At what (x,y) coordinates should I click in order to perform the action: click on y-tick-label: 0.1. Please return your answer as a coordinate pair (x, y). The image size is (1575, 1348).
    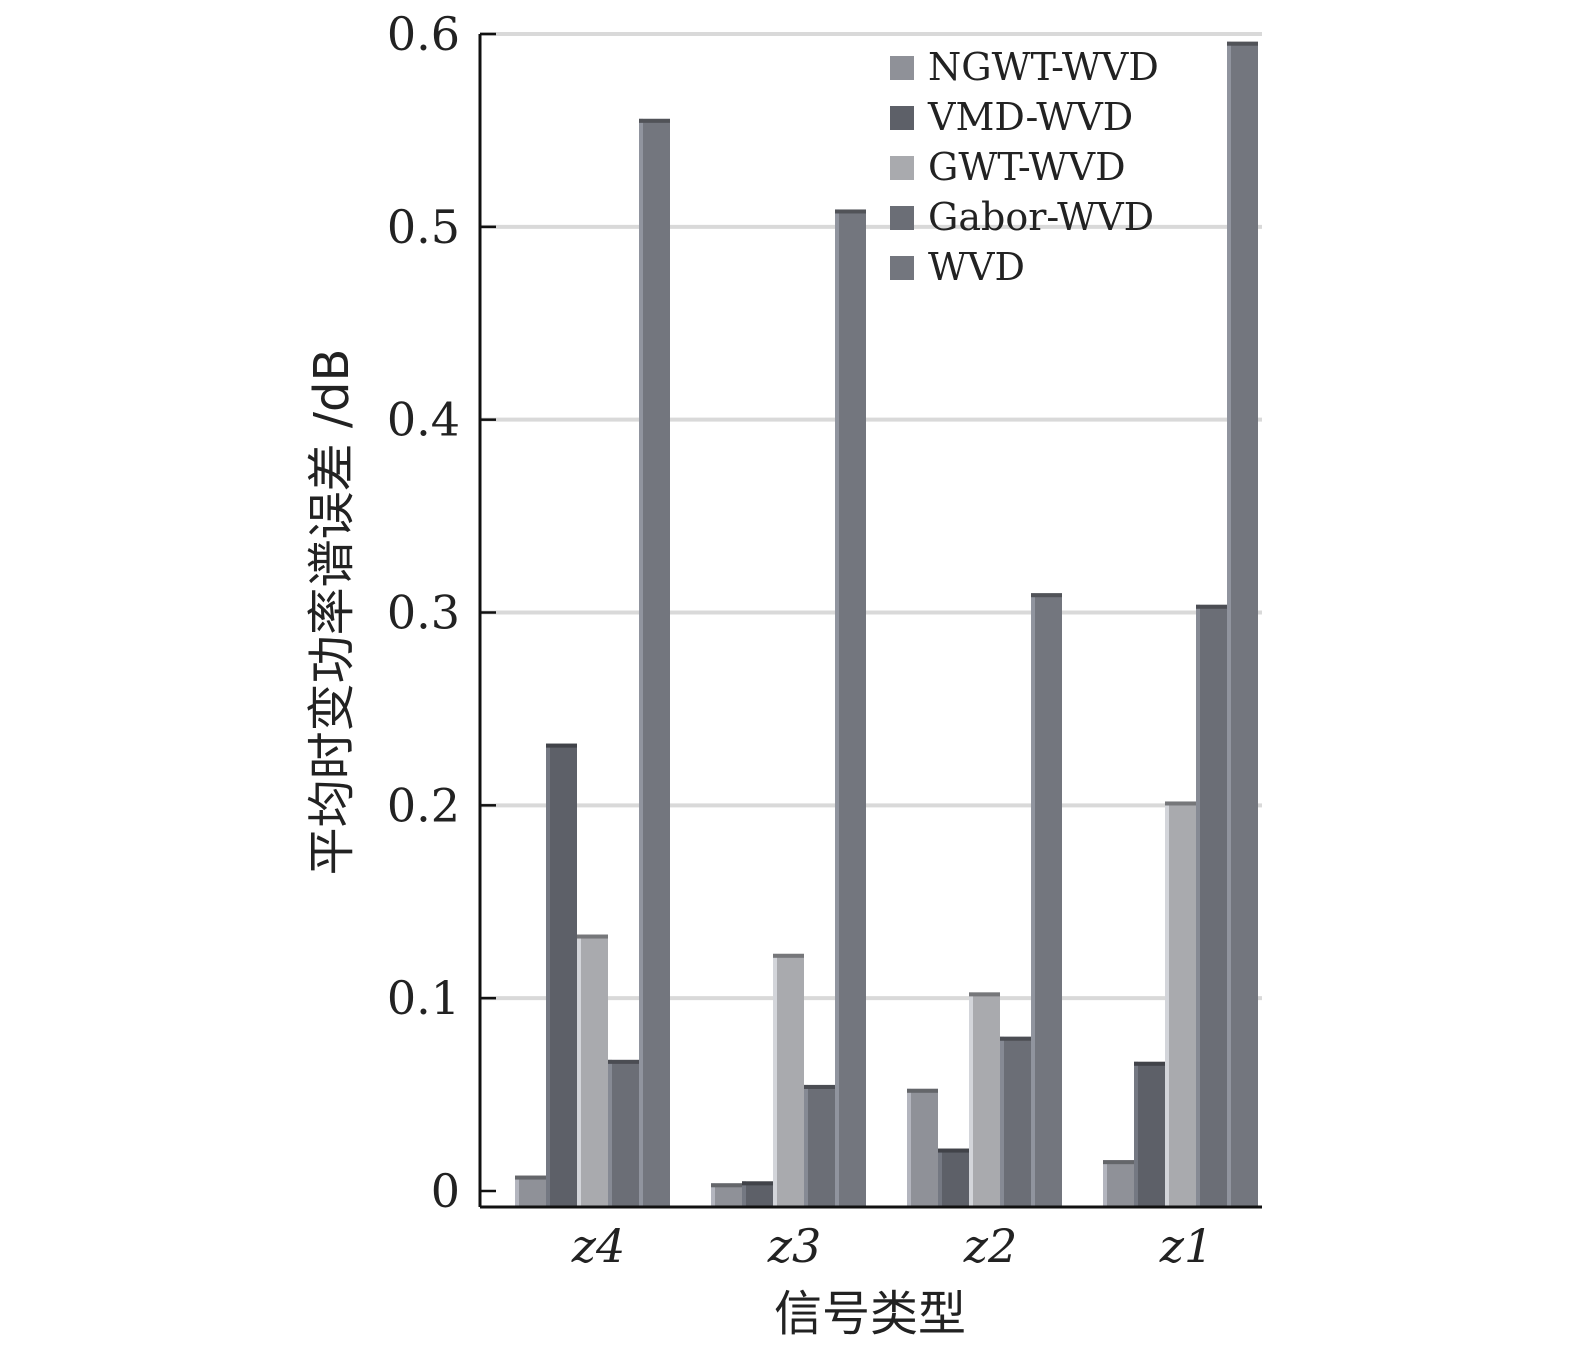
    Looking at the image, I should click on (423, 998).